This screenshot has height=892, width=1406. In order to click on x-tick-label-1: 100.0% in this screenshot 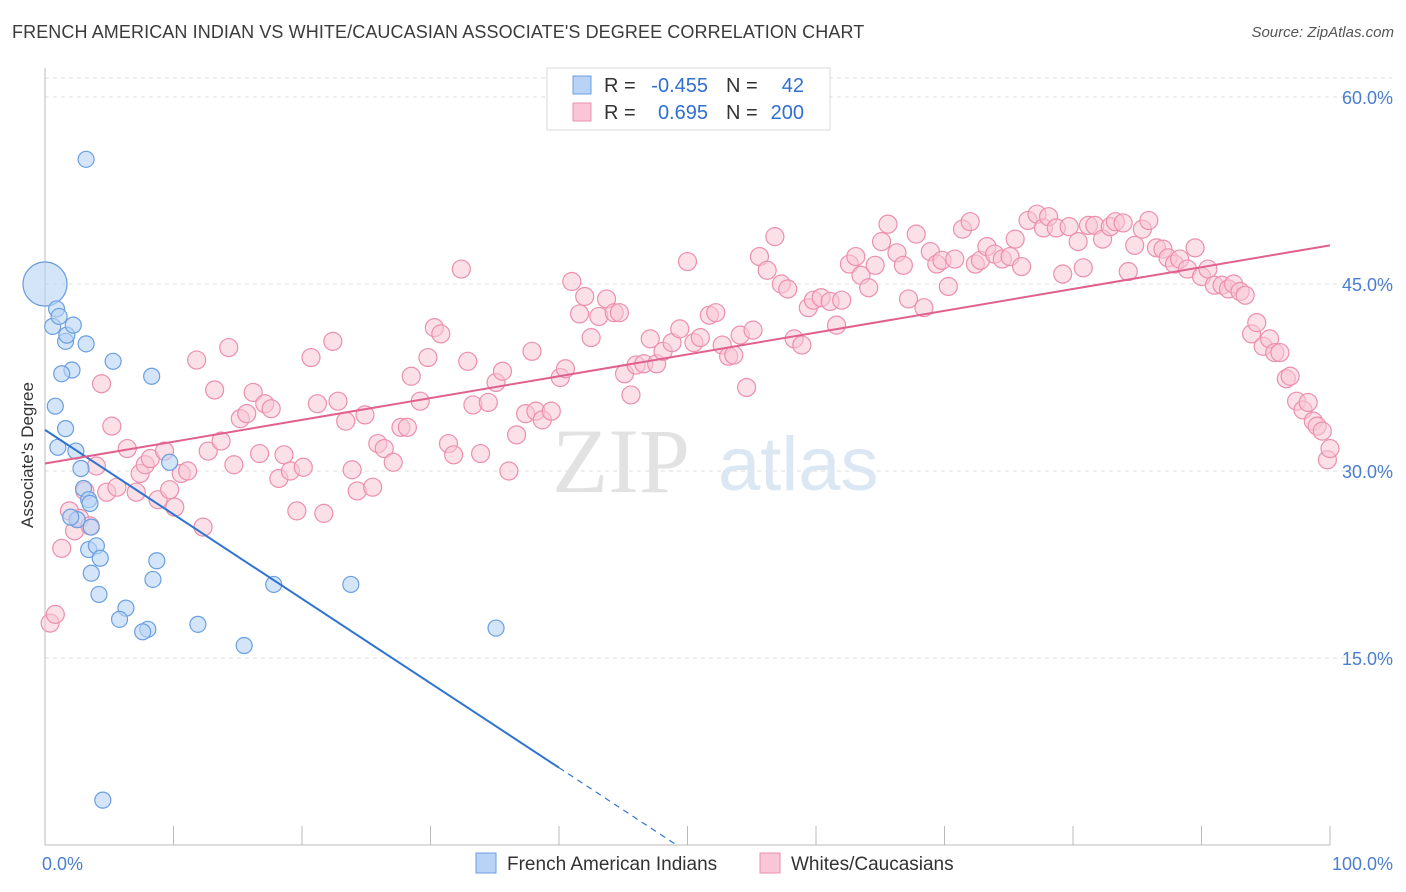, I will do `click(1362, 864)`.